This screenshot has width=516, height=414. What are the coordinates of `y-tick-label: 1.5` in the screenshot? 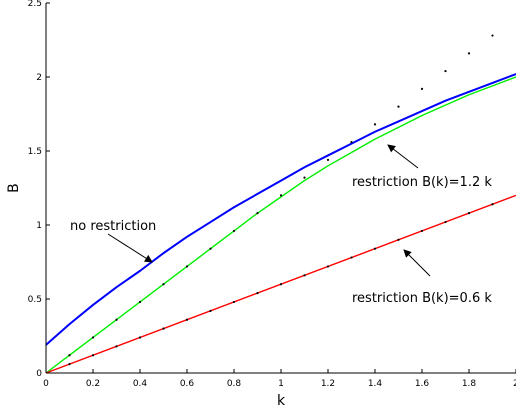 It's located at (35, 152).